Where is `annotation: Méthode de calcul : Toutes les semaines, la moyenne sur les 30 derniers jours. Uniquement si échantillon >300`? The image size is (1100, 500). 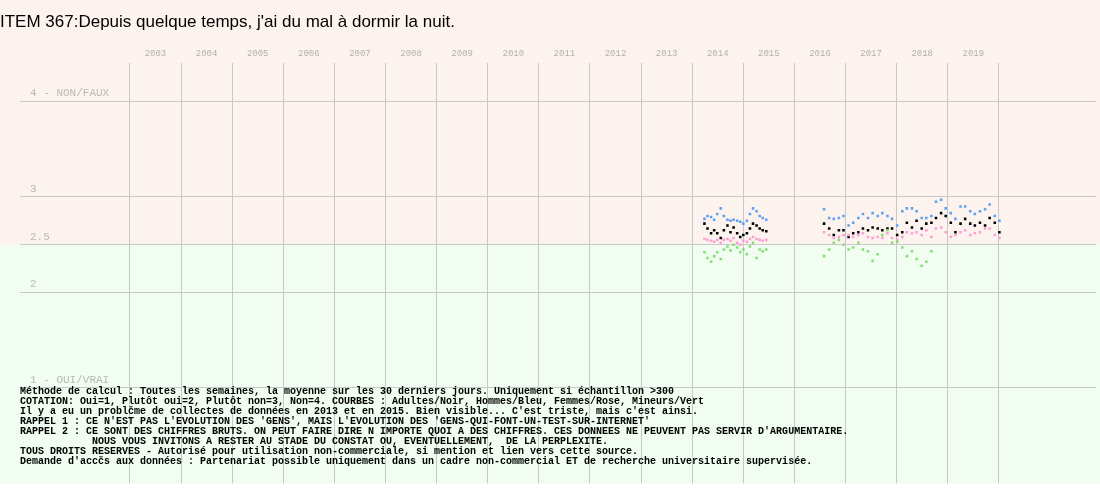
annotation: Méthode de calcul : Toutes les semaines, la moyenne sur les 30 derniers jours. Uniquement si échantillon >300 is located at coordinates (347, 391).